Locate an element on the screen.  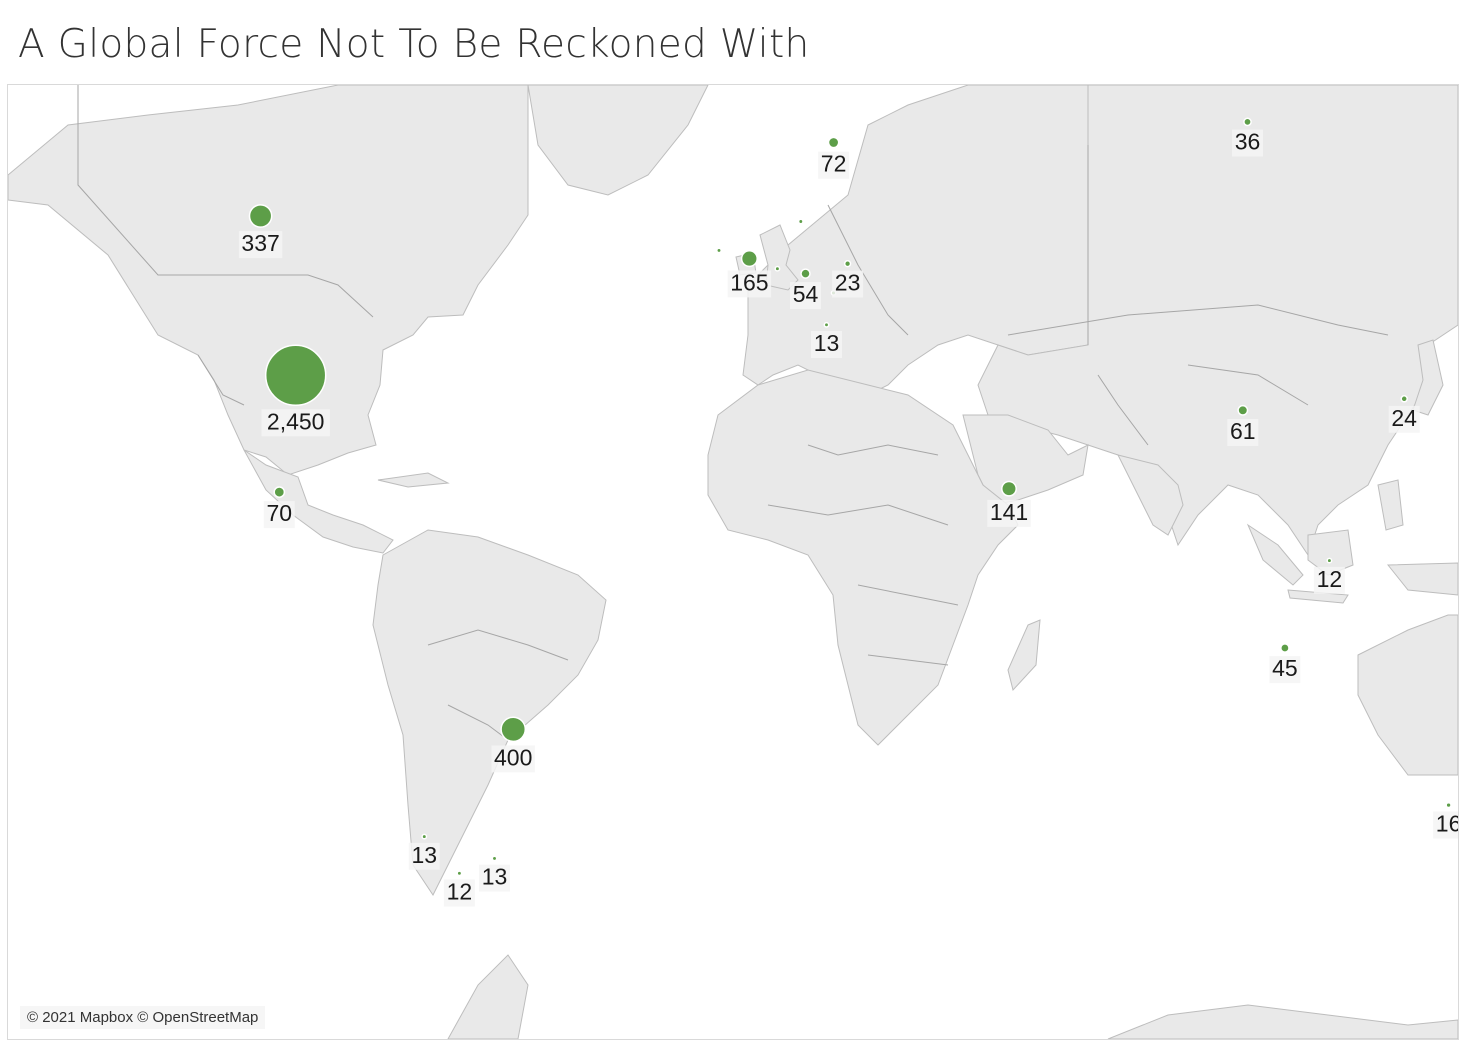
point-label: 337 is located at coordinates (260, 243).